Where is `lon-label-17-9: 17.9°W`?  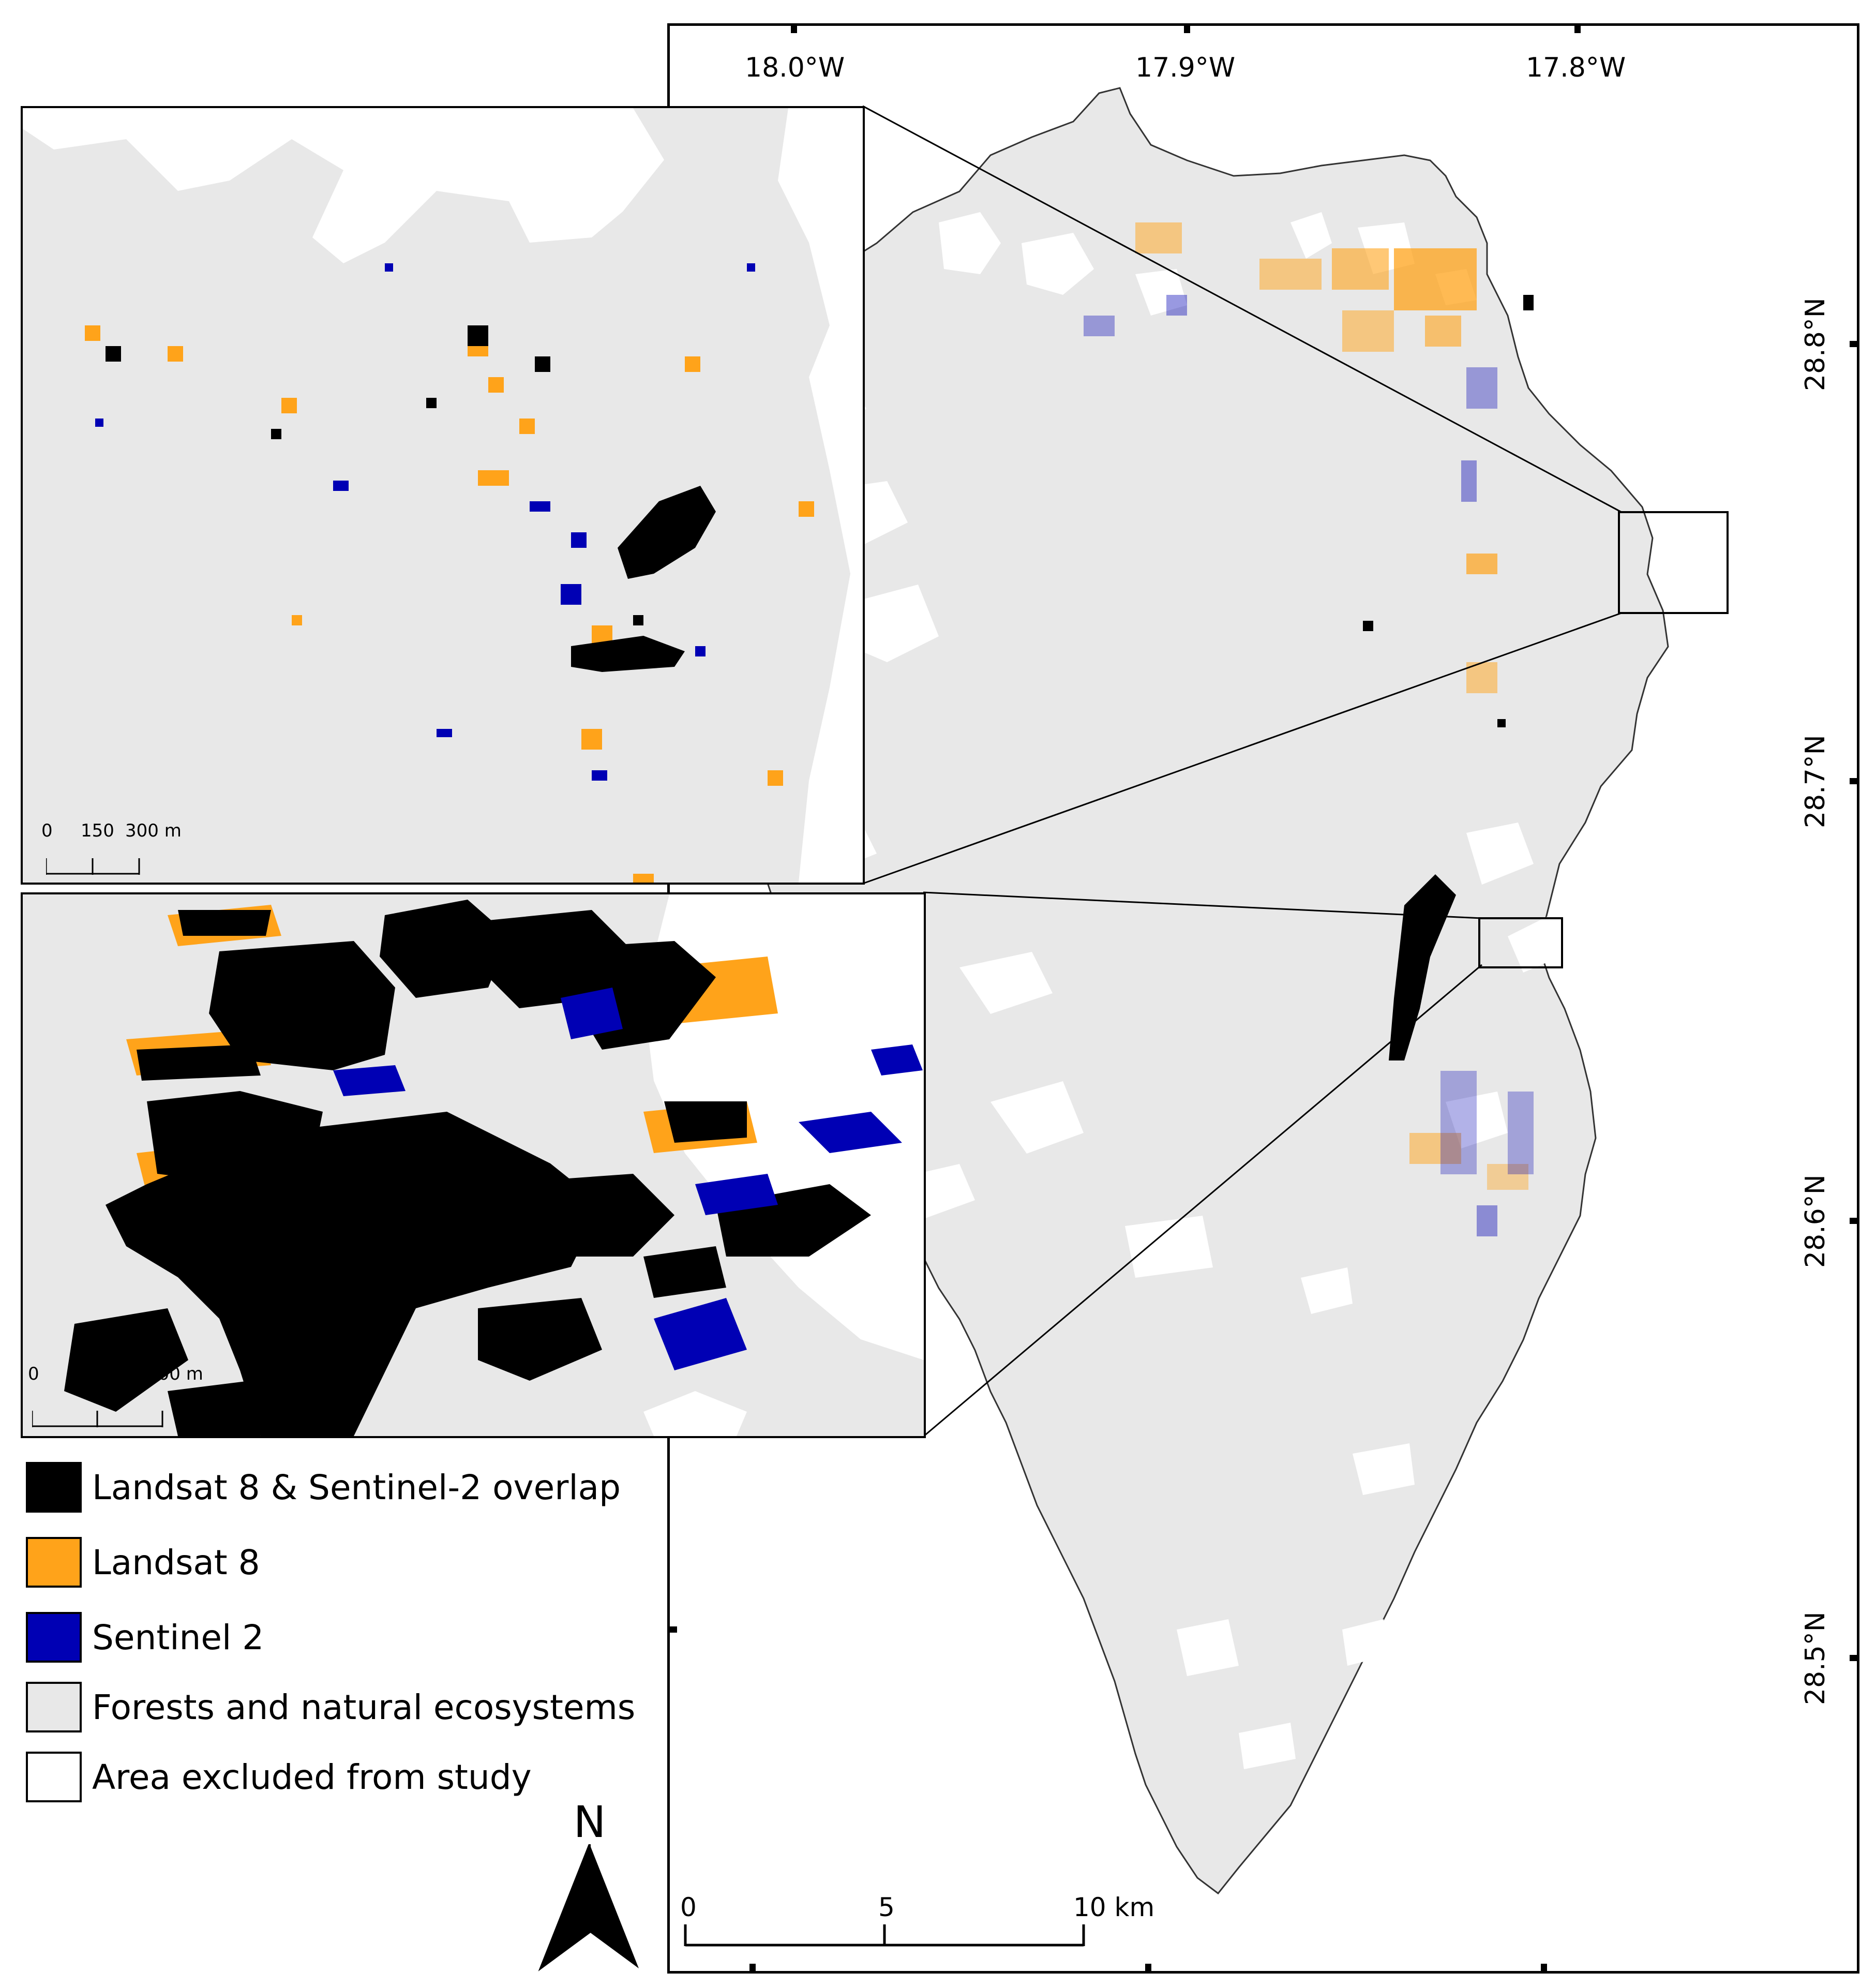
lon-label-17-9: 17.9°W is located at coordinates (1185, 67).